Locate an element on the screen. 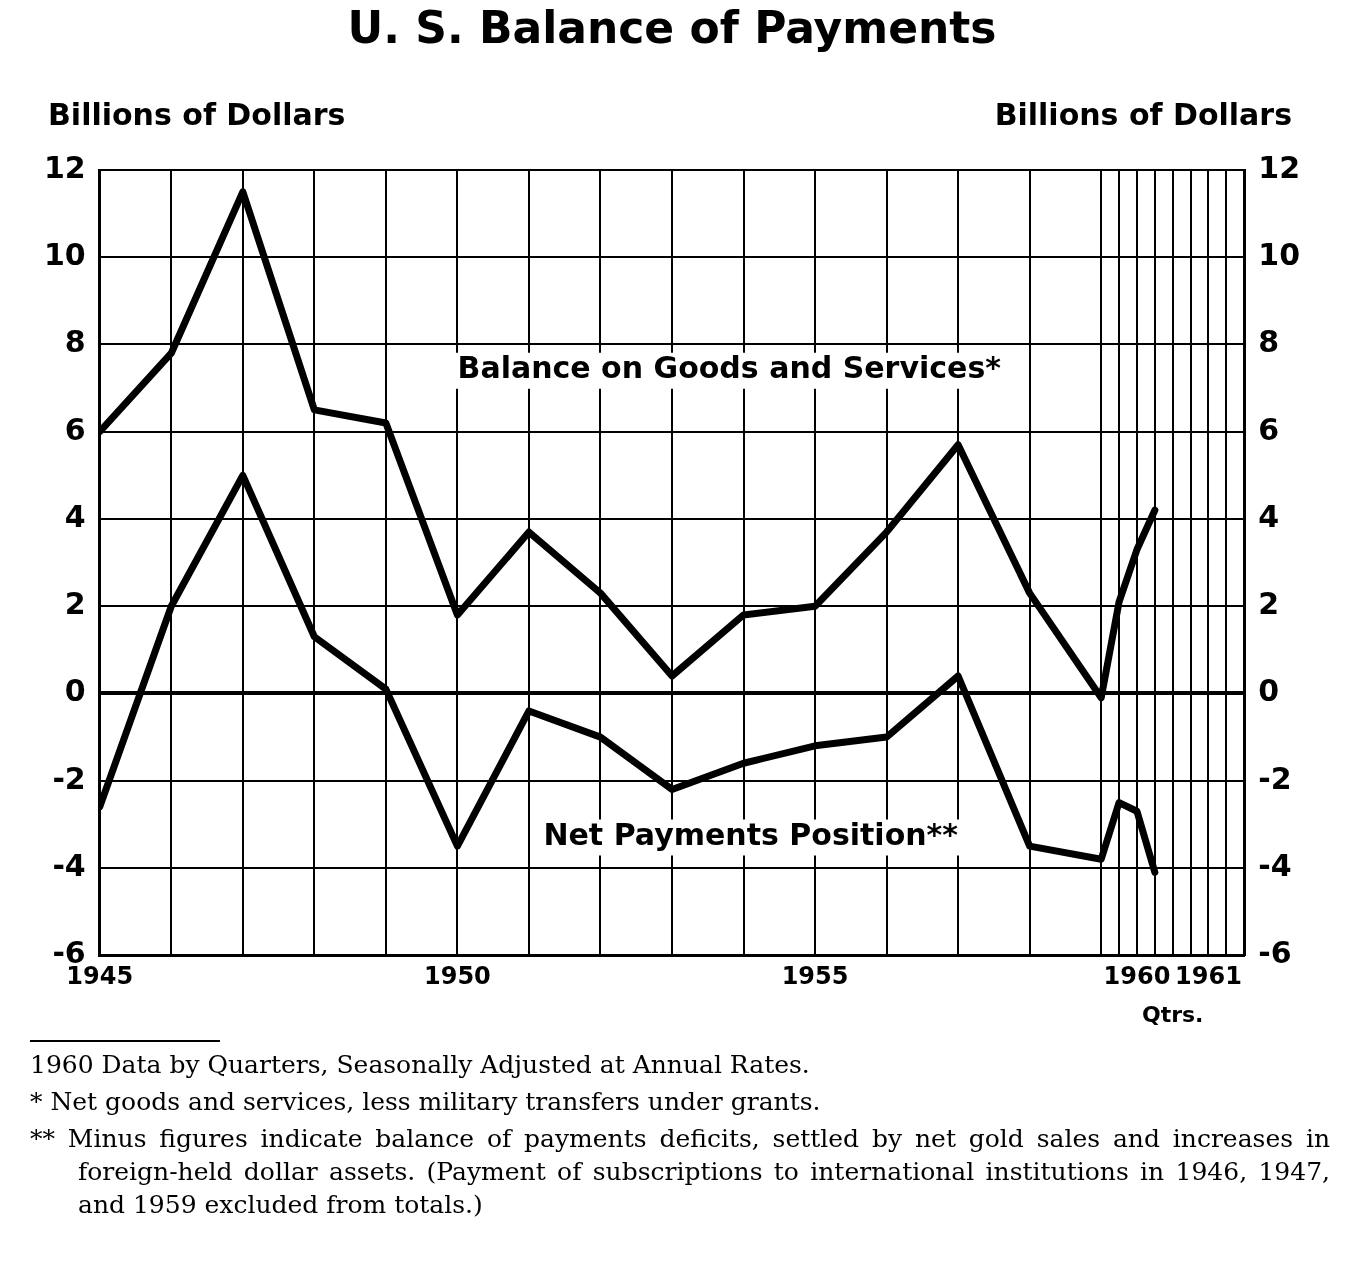  x-tick-label: 1950 is located at coordinates (457, 975).